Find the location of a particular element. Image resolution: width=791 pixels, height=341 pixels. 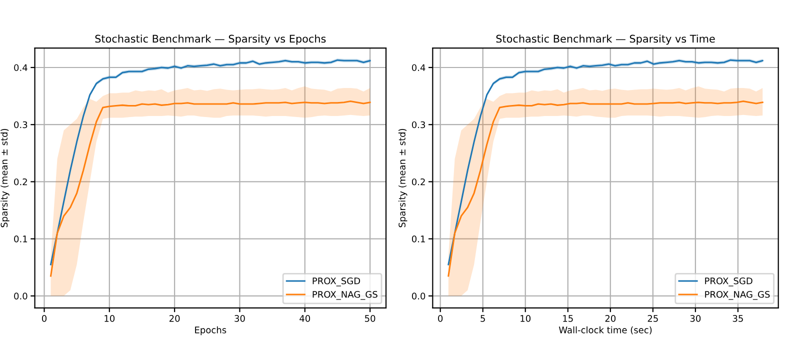

x-tick-label: 5 is located at coordinates (482, 318).